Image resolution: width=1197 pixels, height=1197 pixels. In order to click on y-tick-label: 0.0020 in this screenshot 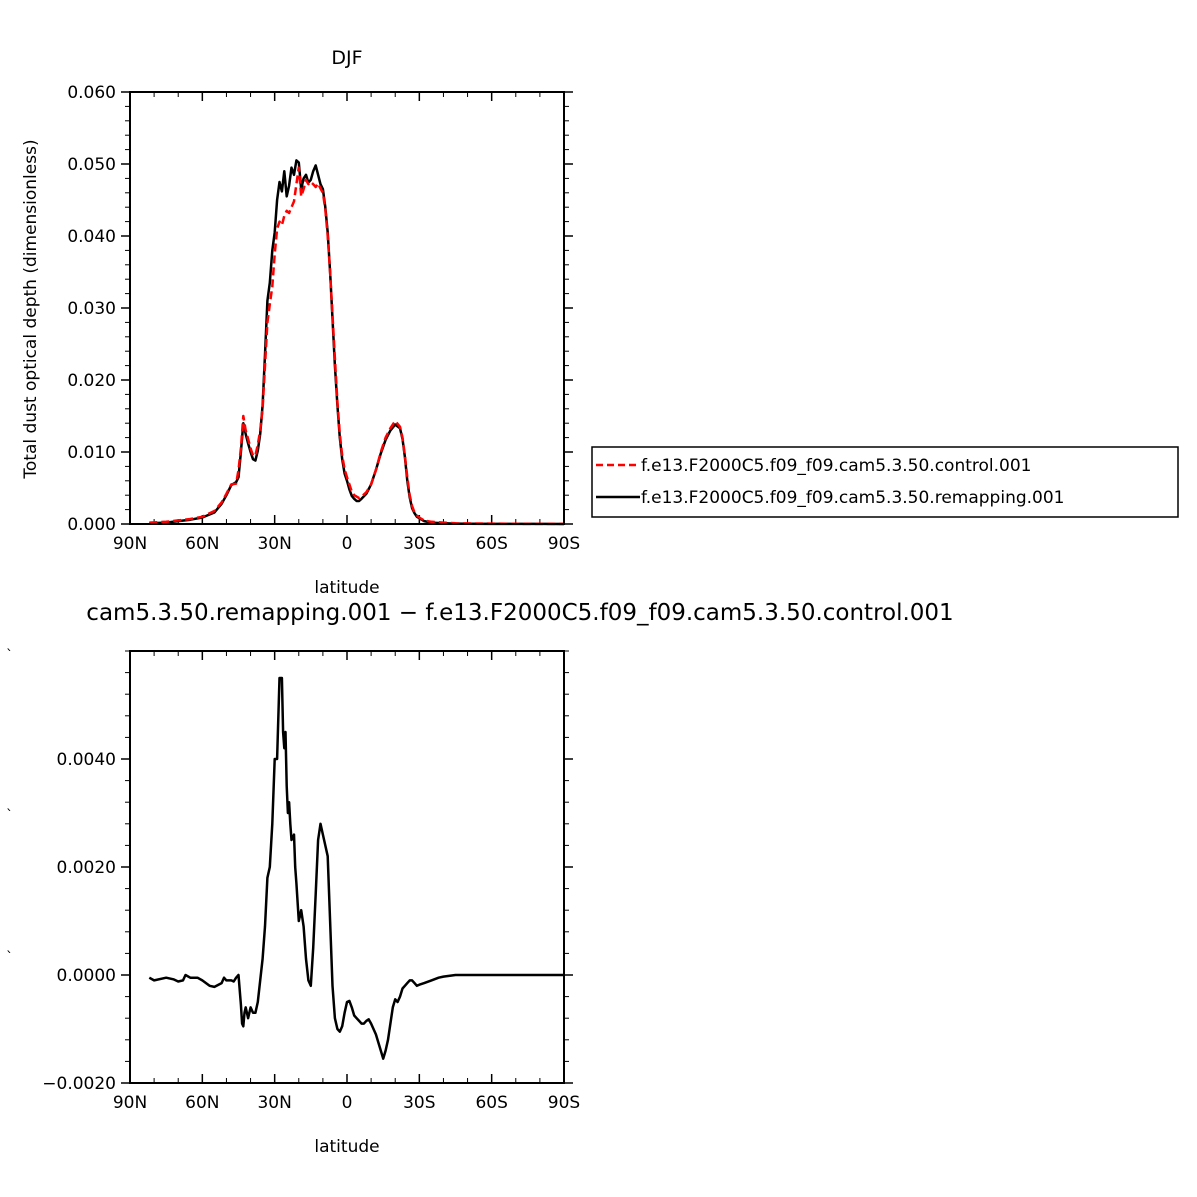, I will do `click(86, 868)`.